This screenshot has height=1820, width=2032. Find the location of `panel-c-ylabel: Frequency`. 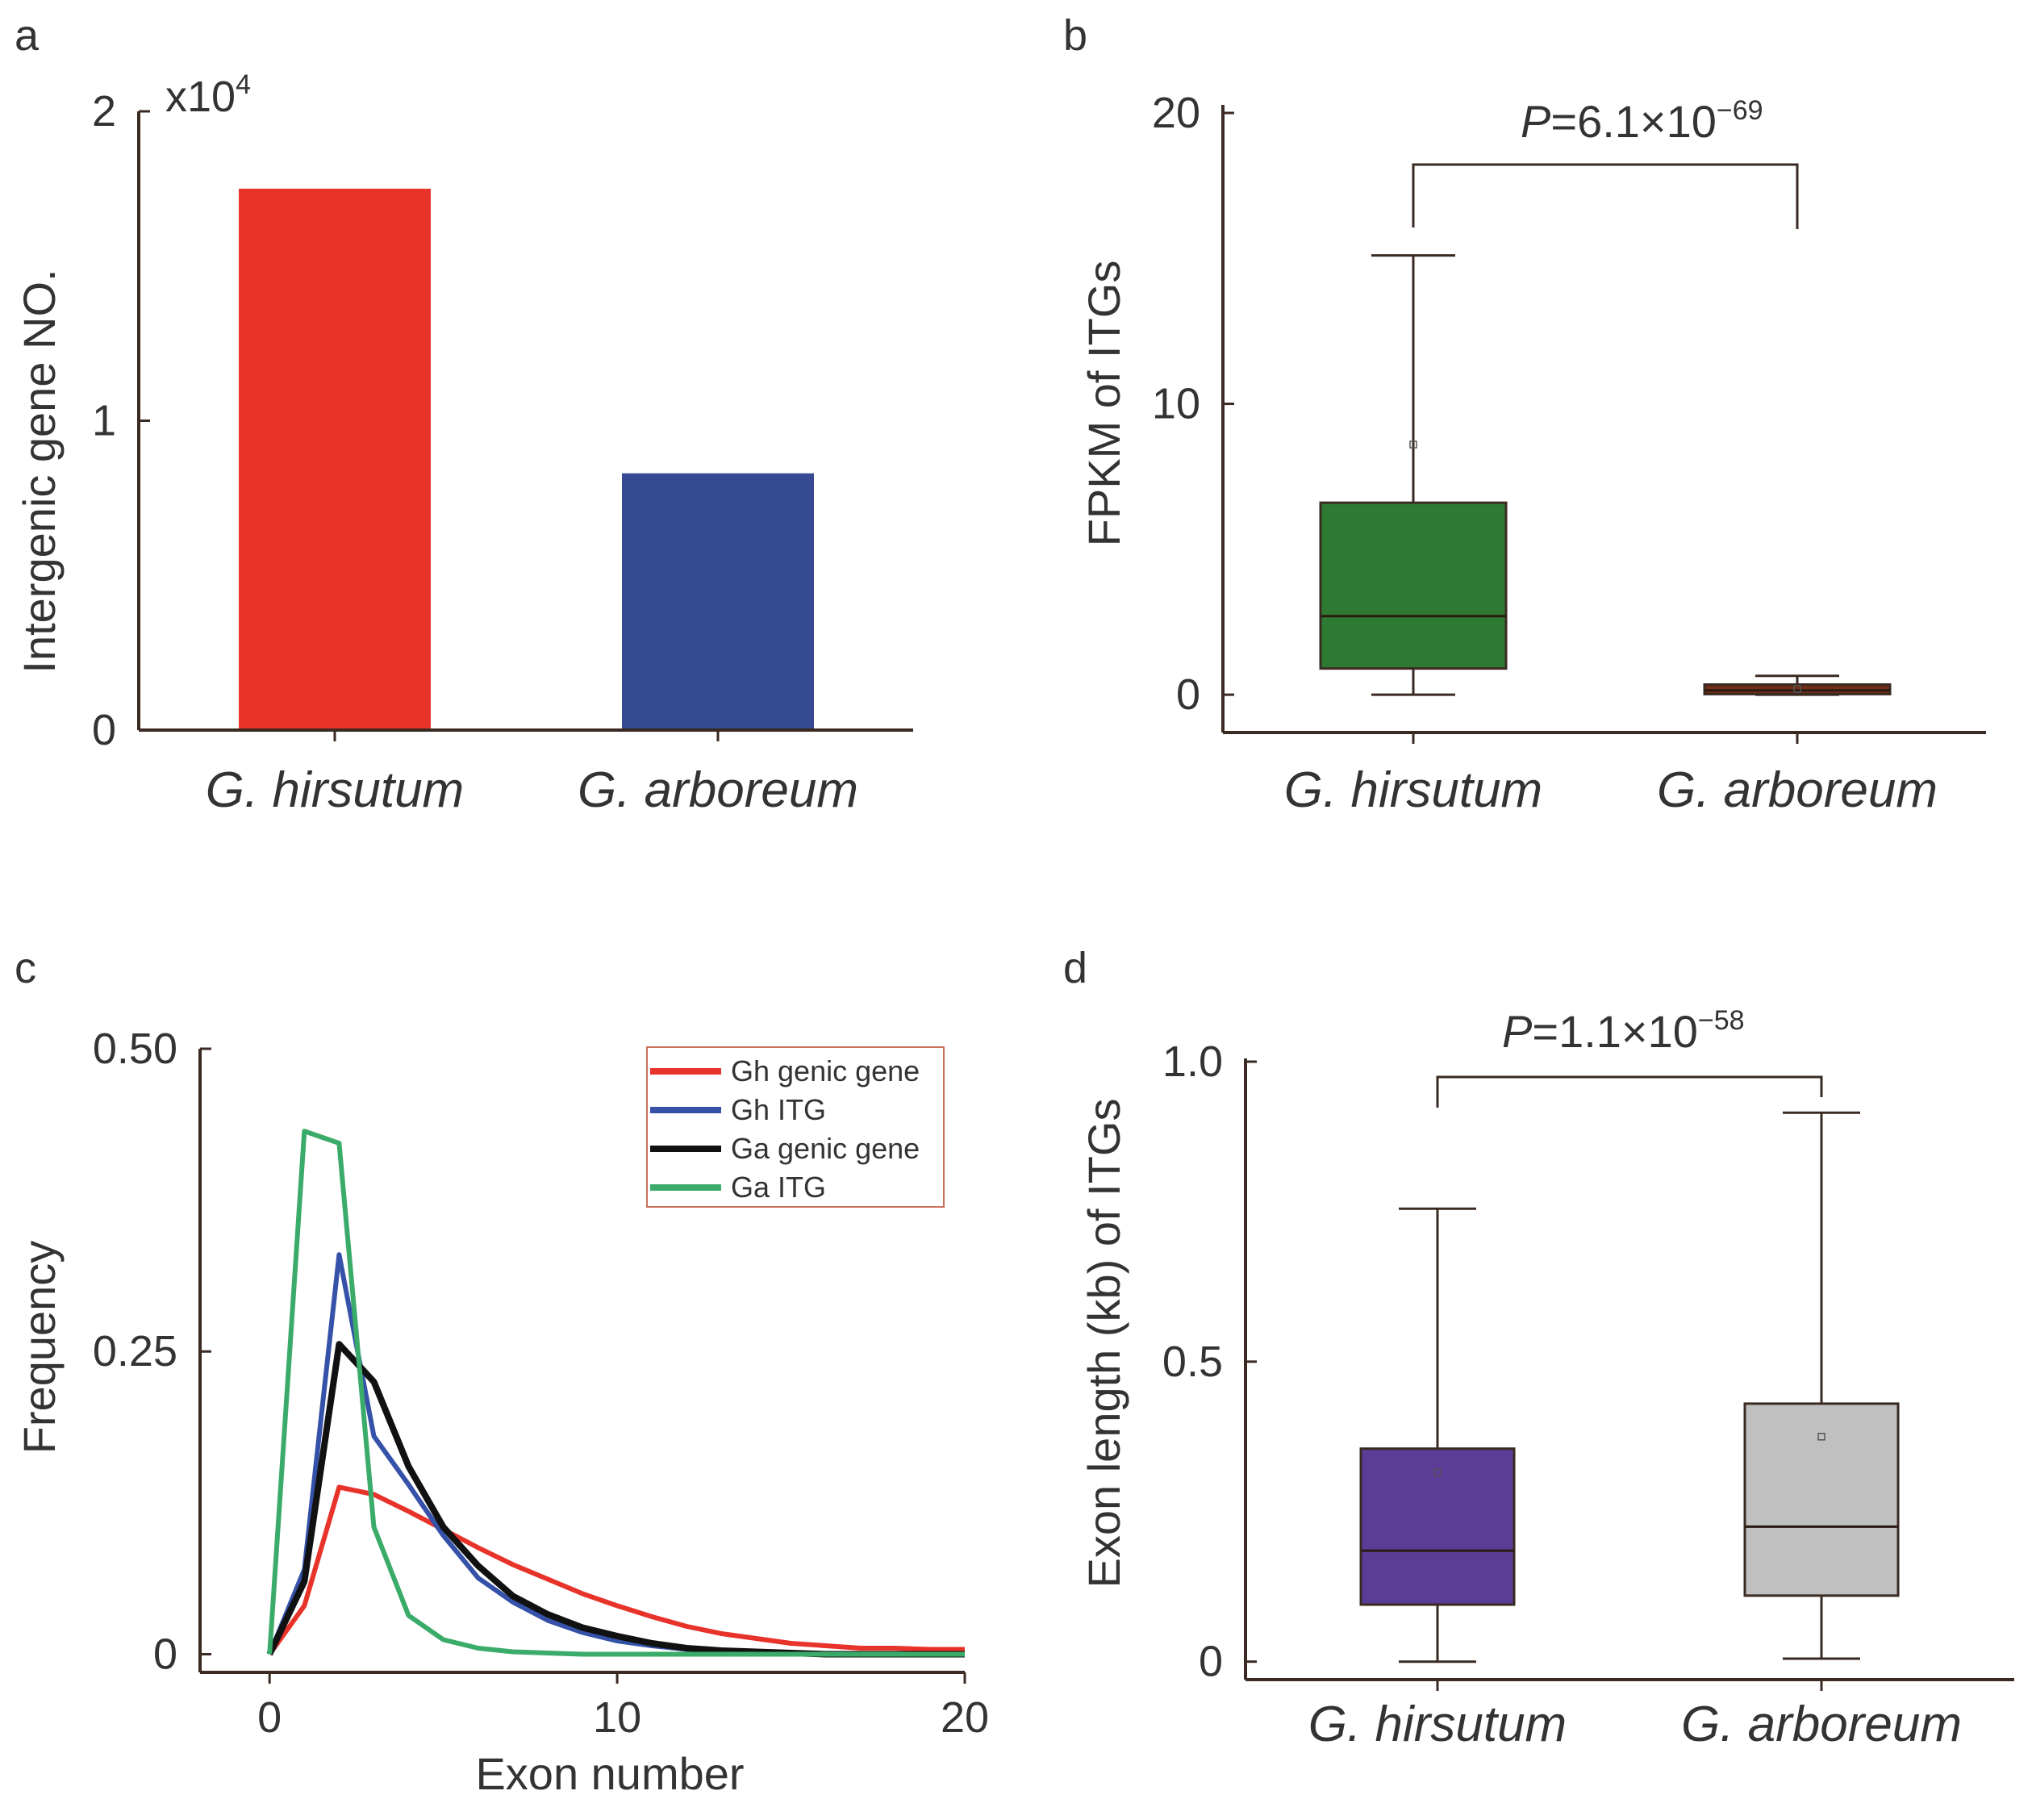

panel-c-ylabel: Frequency is located at coordinates (39, 1348).